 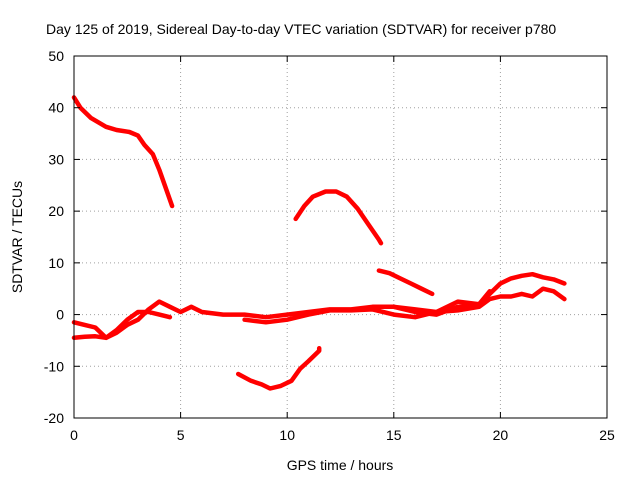 What do you see at coordinates (56, 211) in the screenshot?
I see `y-tick-label: 20` at bounding box center [56, 211].